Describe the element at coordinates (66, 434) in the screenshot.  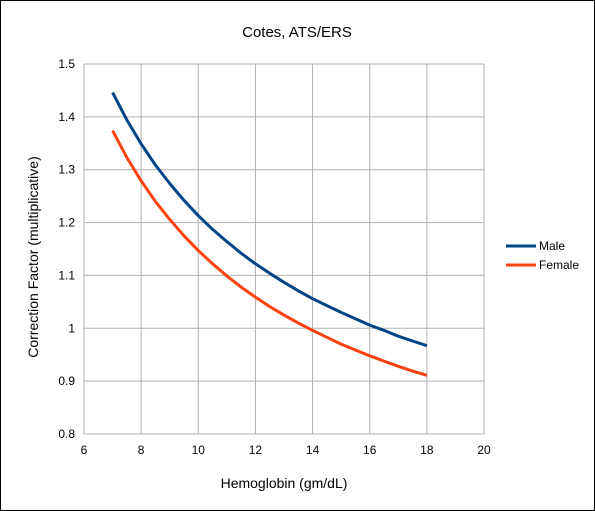
I see `y-tick-label: 0.8` at that location.